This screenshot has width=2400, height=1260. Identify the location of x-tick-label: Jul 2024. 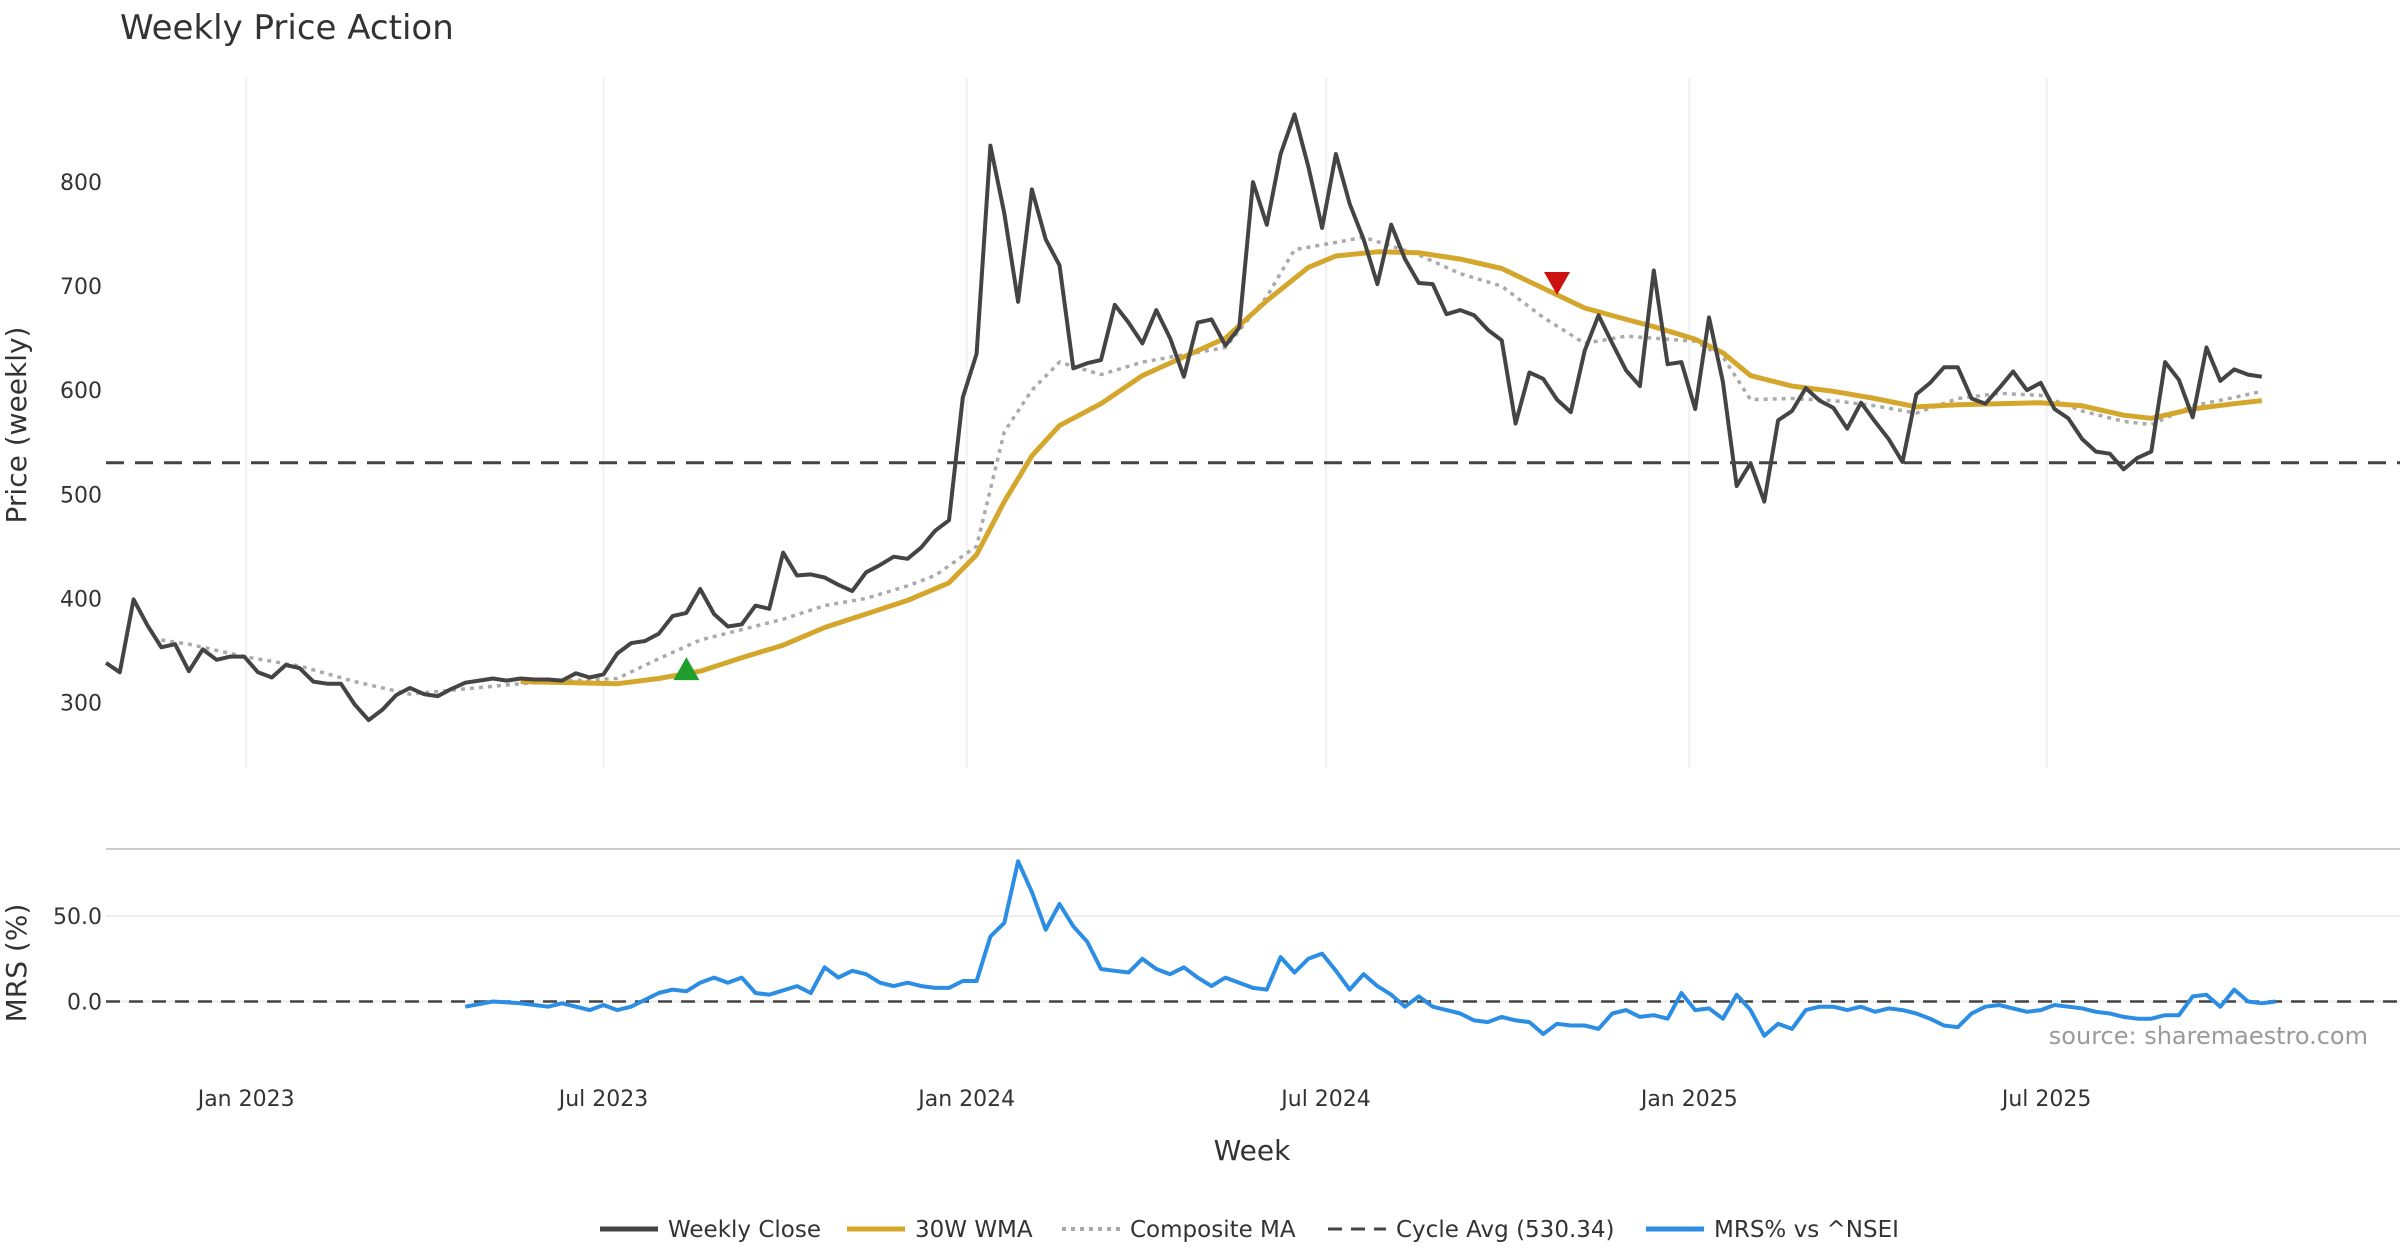
(1325, 1099).